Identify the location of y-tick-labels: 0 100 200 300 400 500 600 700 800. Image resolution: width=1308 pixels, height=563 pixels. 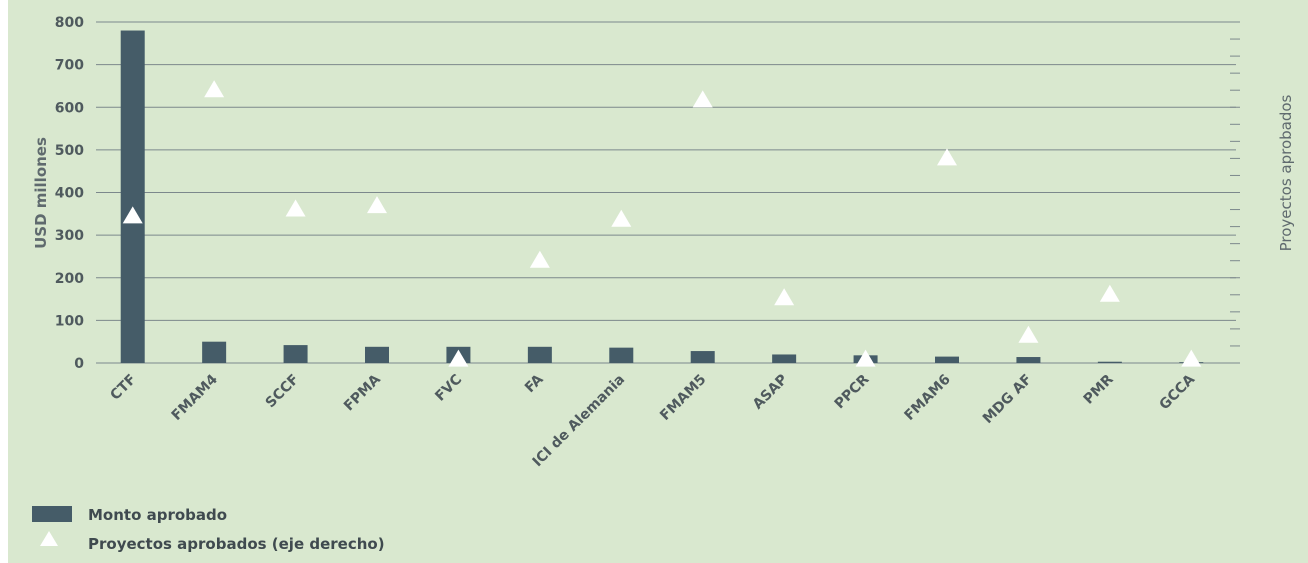
(69, 193).